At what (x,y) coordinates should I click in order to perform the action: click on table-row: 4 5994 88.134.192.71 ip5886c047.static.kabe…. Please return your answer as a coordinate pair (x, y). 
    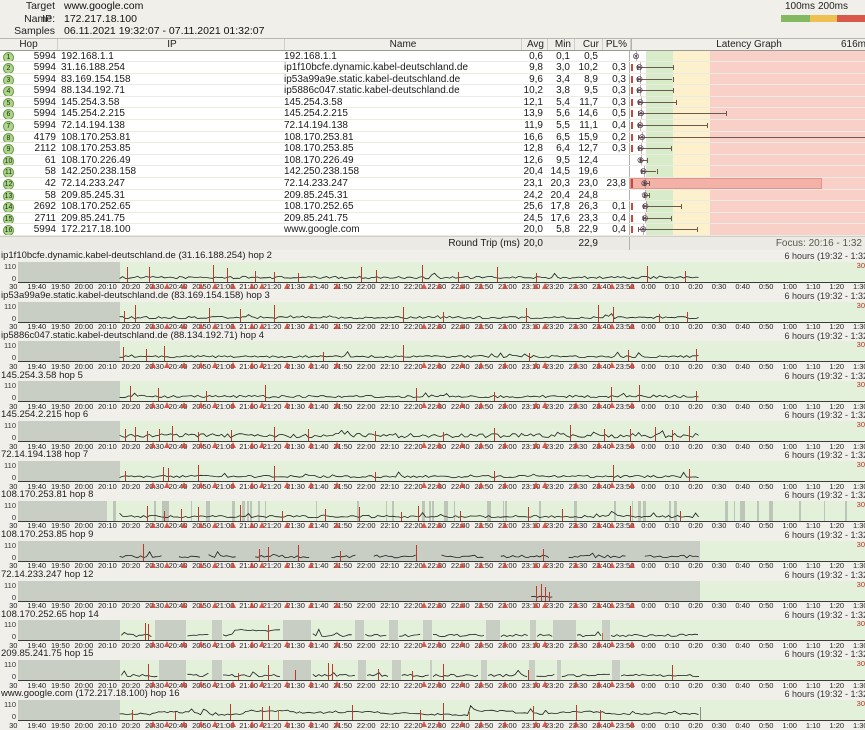
    Looking at the image, I should click on (432, 91).